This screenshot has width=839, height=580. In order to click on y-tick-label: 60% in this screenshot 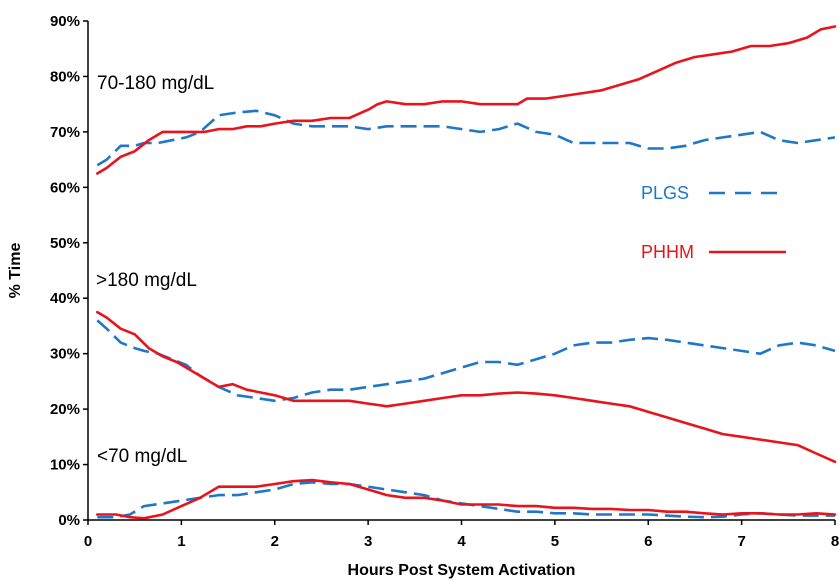, I will do `click(65, 187)`.